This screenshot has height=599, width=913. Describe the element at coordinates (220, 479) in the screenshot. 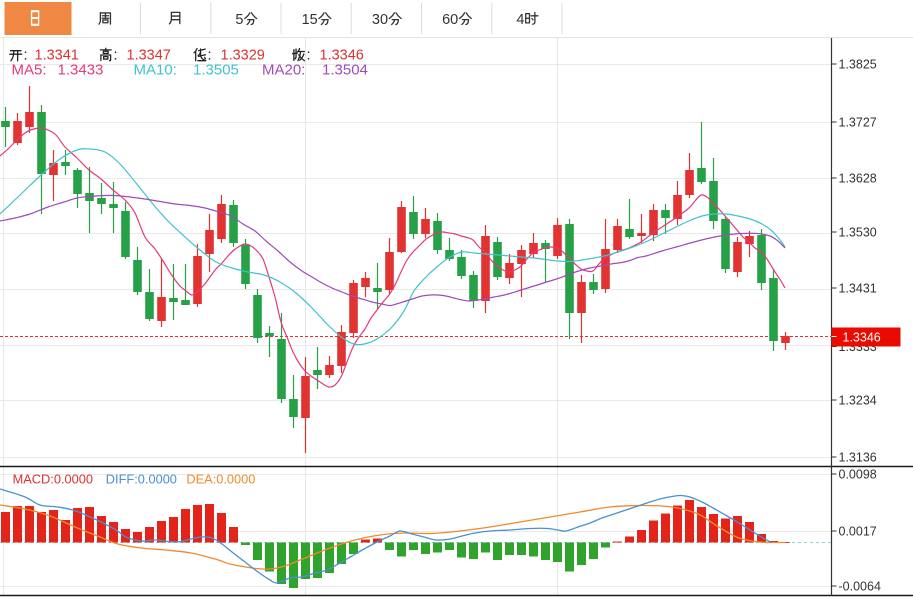

I see `svg-text: DEA:0.0000` at that location.